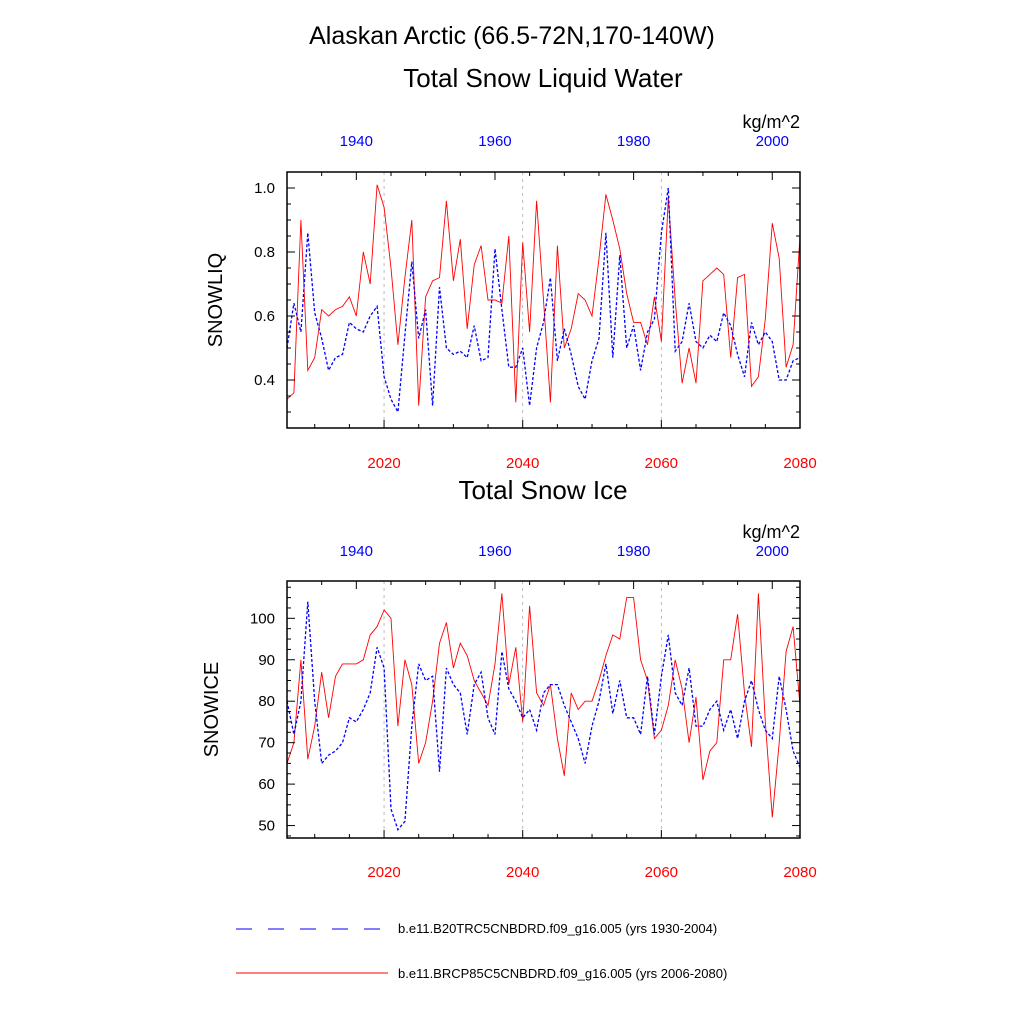 This screenshot has width=1024, height=1024. I want to click on y-tick-label: 50, so click(266, 826).